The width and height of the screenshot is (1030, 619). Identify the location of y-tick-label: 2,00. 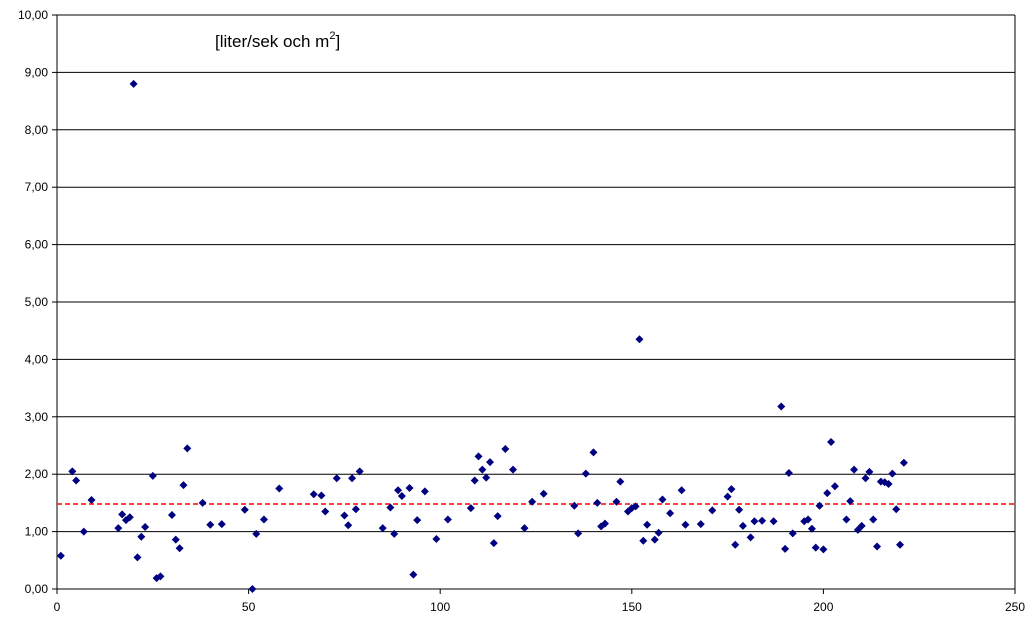
(37, 474).